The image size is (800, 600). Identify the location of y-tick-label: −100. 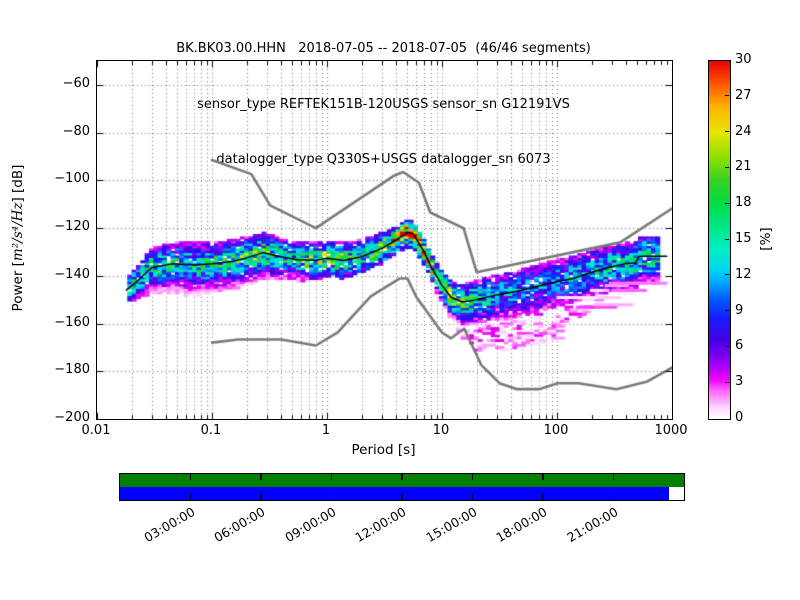
(72, 179).